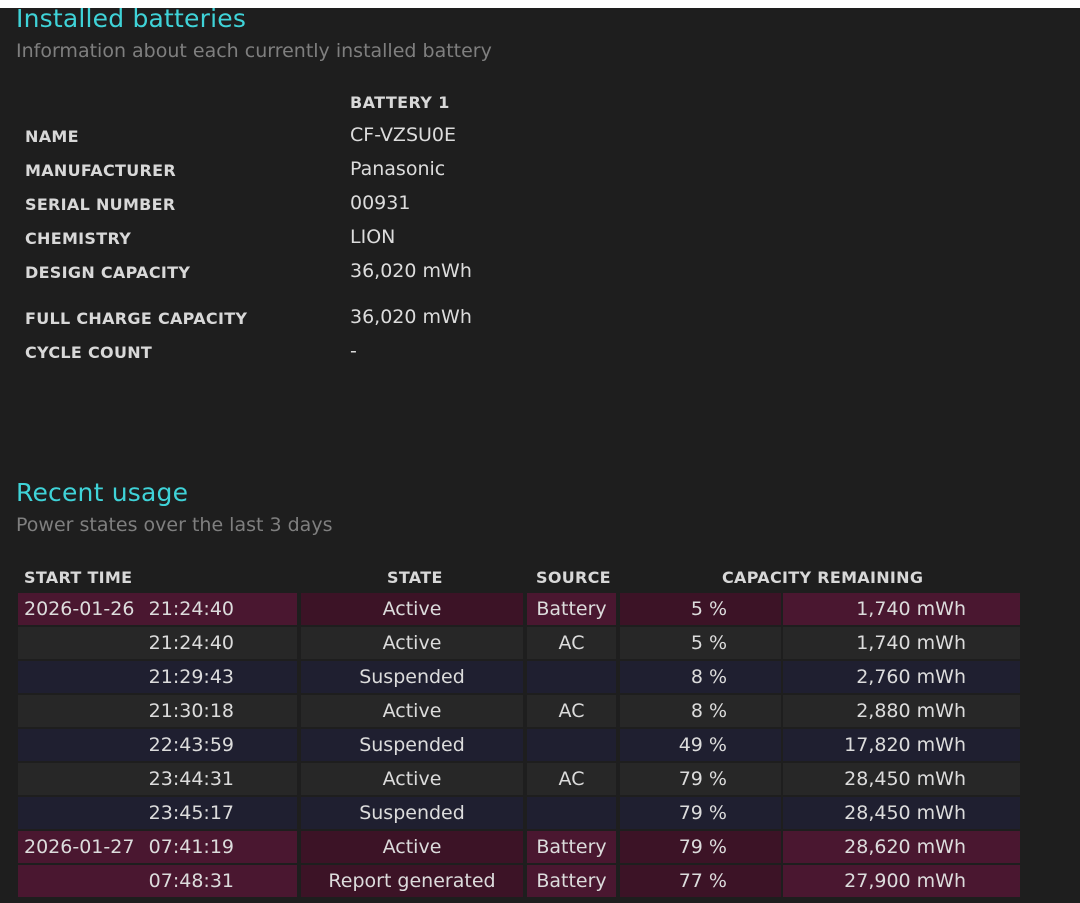  I want to click on table-row: 21:24:40 Active AC 5 % 1,740 mWh, so click(519, 643).